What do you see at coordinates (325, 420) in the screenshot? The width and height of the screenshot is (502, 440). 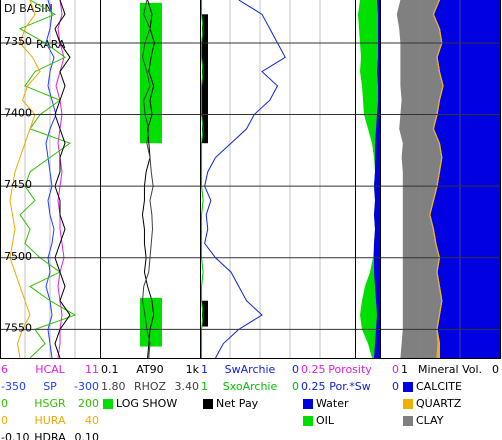 I see `legend-name: OIL` at bounding box center [325, 420].